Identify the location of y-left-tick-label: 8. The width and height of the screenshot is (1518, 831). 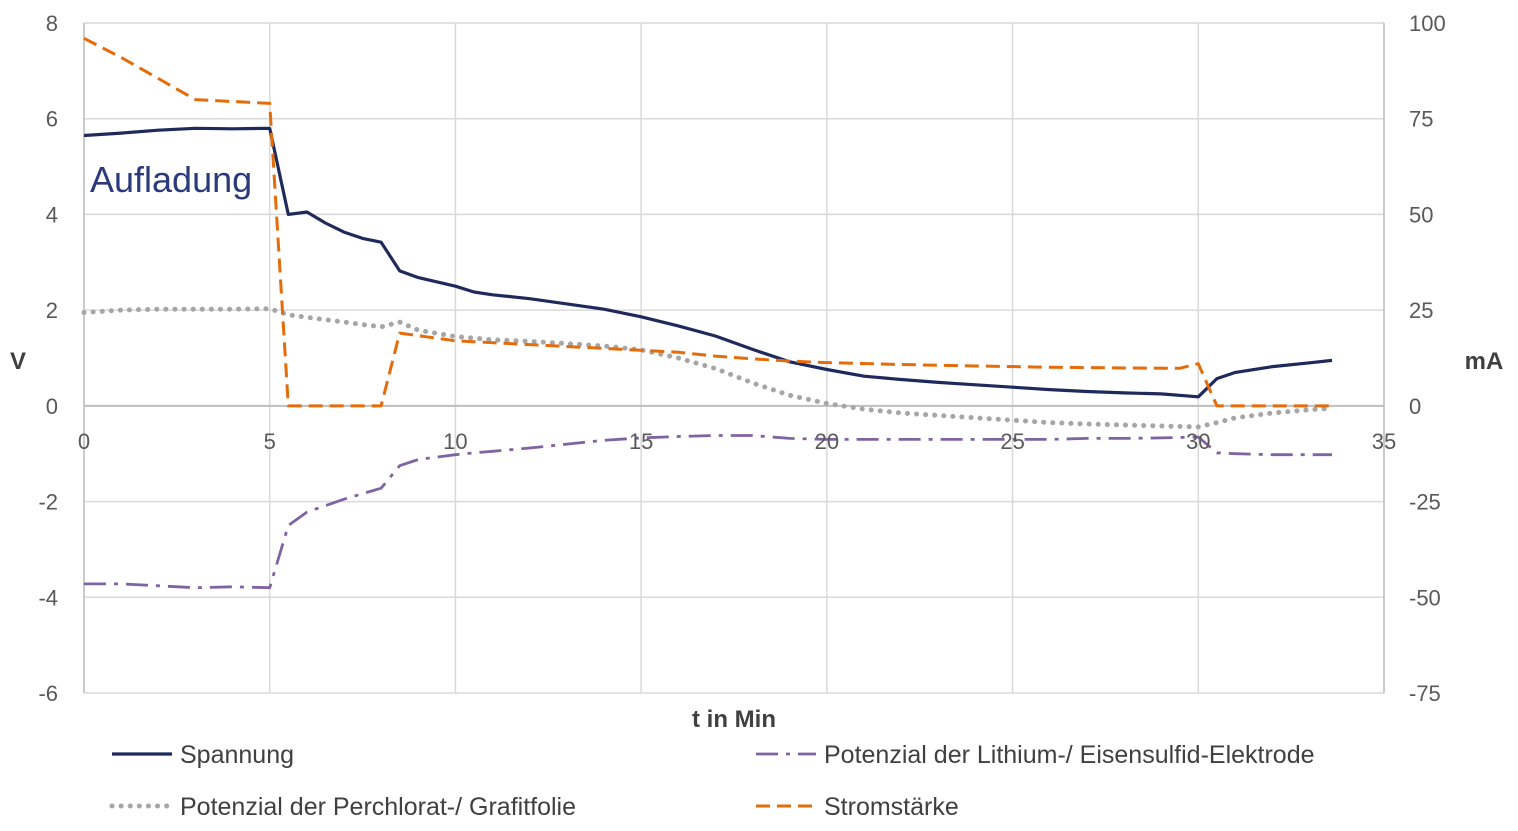
(52, 23).